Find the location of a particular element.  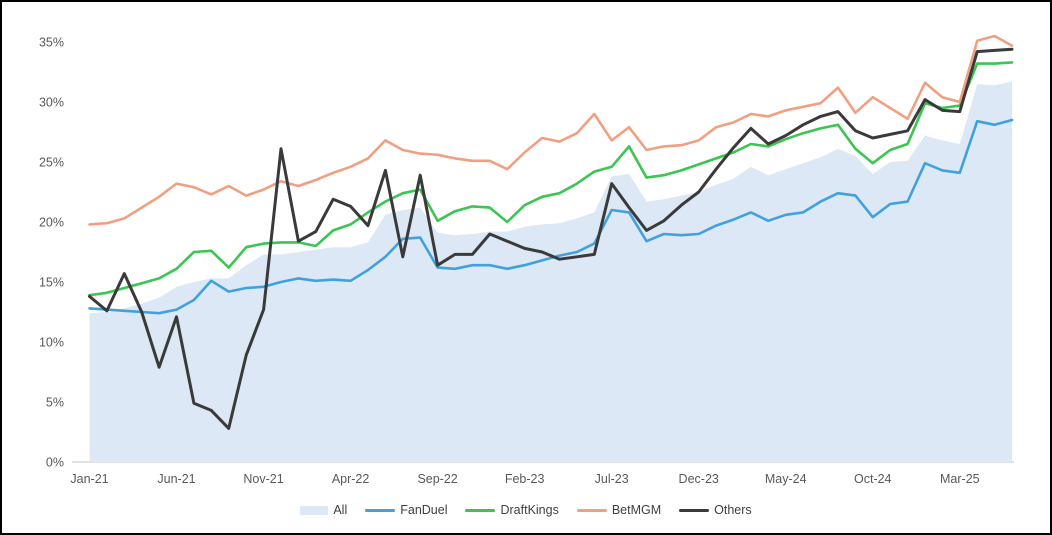

y-axis-tick-label: 5% is located at coordinates (55, 403).